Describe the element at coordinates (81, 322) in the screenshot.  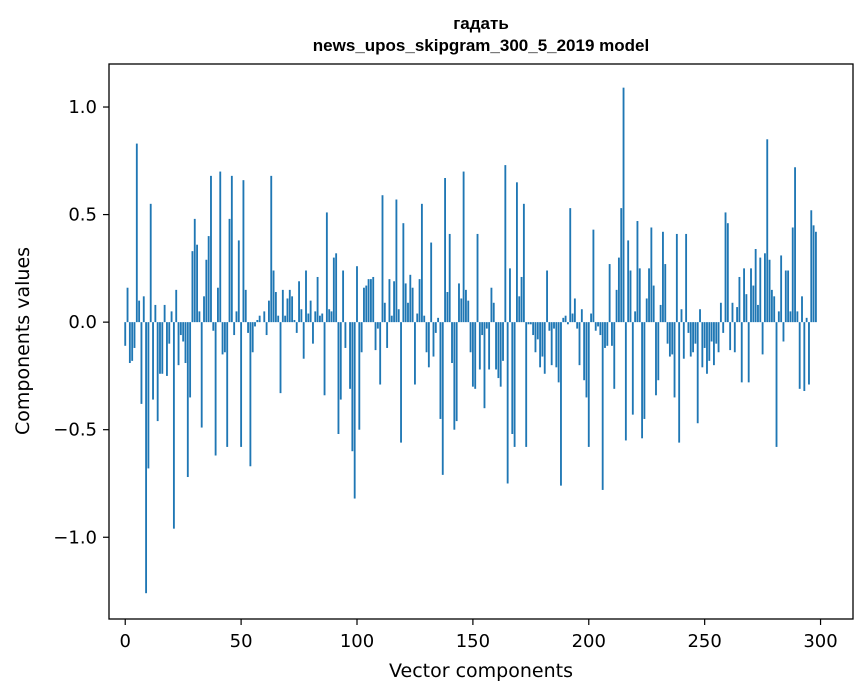
I see `y-axis-ticks: −1.0 −0.5 0.0 0.5 1.0` at that location.